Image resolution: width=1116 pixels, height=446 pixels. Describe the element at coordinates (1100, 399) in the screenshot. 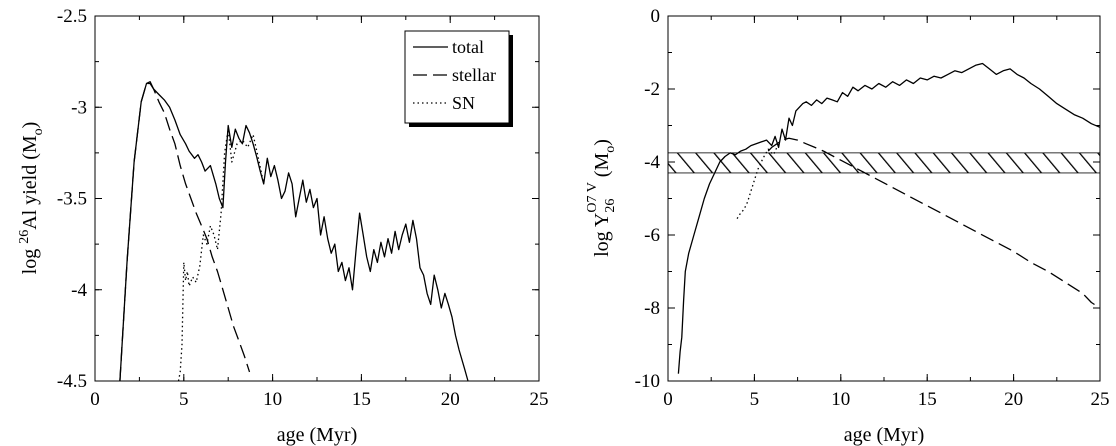

I see `right-xtick-label: 25` at that location.